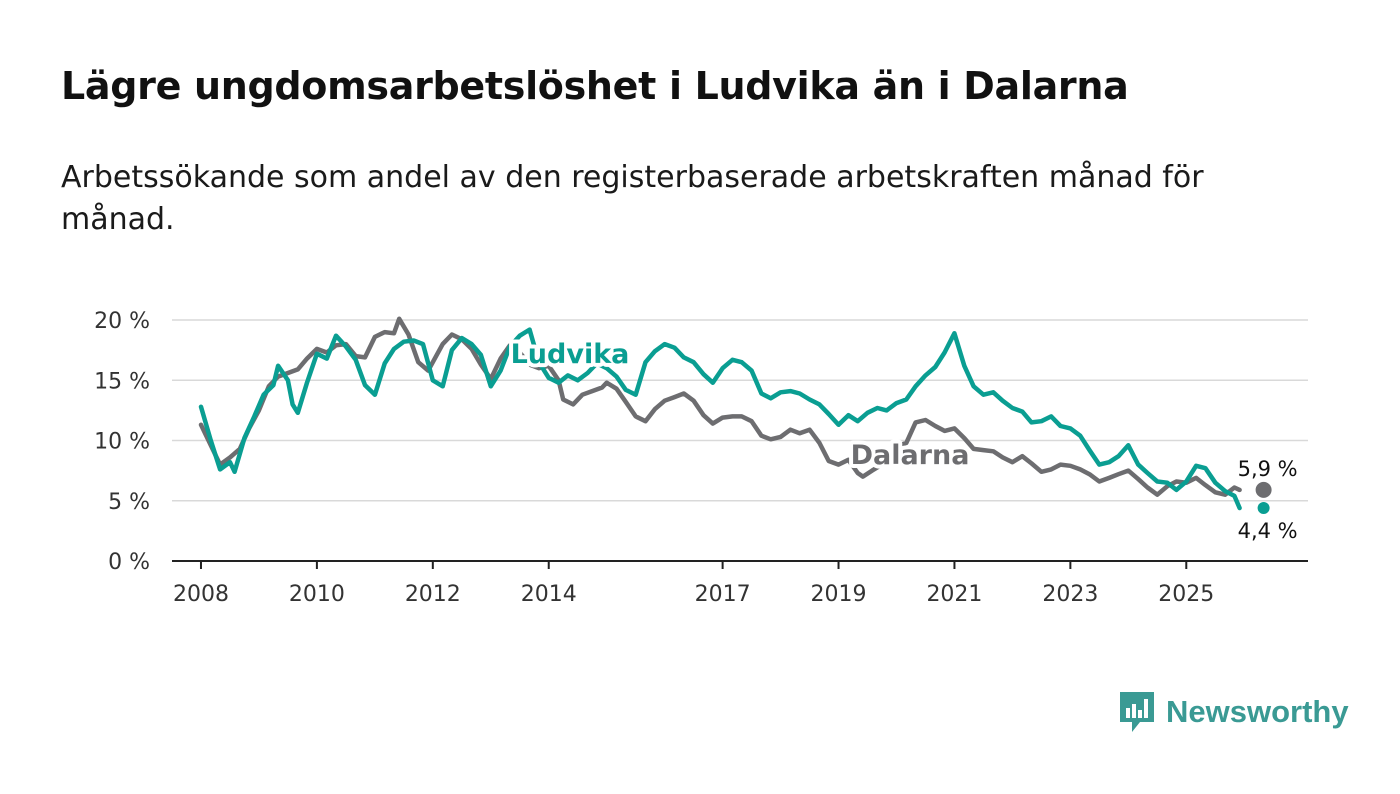 The image size is (1400, 794). What do you see at coordinates (954, 594) in the screenshot?
I see `x-tick-label: 2021` at bounding box center [954, 594].